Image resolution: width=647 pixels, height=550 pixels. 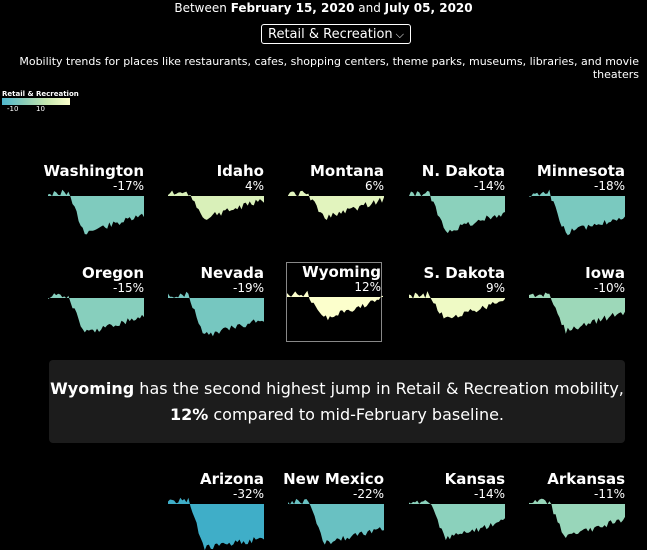 I want to click on state-tile: S. Dakota 9%, so click(x=457, y=304).